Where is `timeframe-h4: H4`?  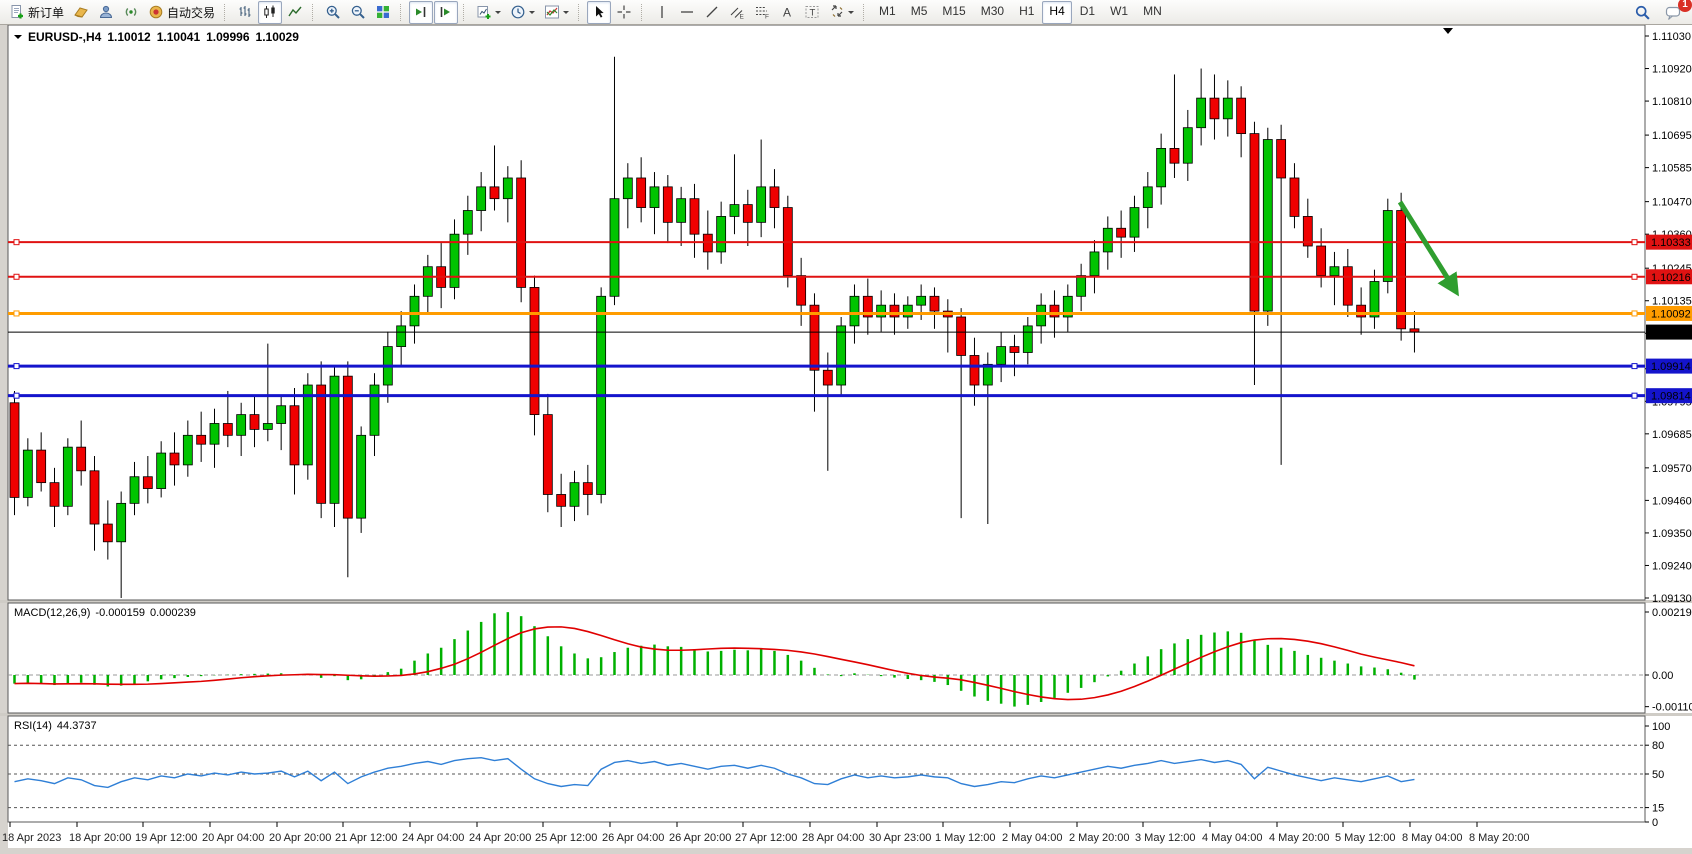
timeframe-h4: H4 is located at coordinates (1057, 12).